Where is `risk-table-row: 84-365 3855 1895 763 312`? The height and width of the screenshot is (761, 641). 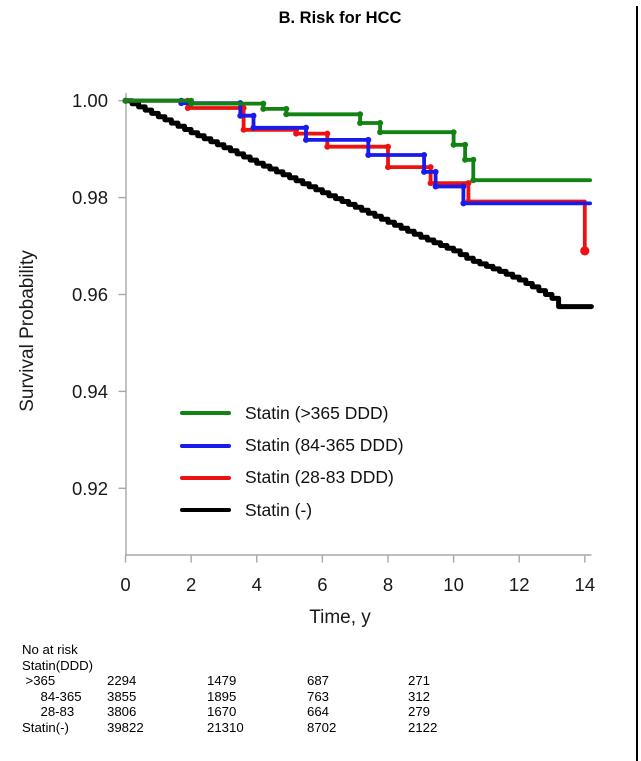 risk-table-row: 84-365 3855 1895 763 312 is located at coordinates (310, 697).